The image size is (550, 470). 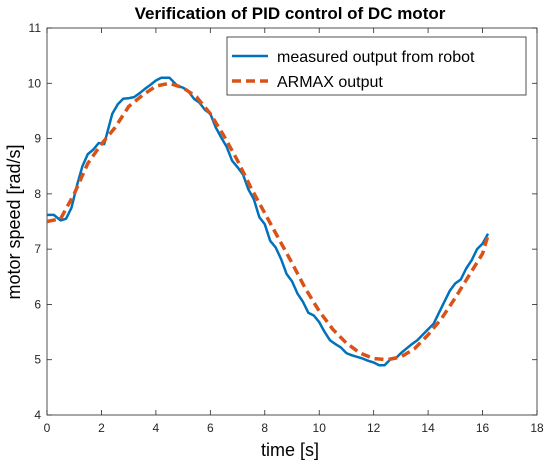 What do you see at coordinates (290, 13) in the screenshot?
I see `chart-title: Verification of PID control of DC motor` at bounding box center [290, 13].